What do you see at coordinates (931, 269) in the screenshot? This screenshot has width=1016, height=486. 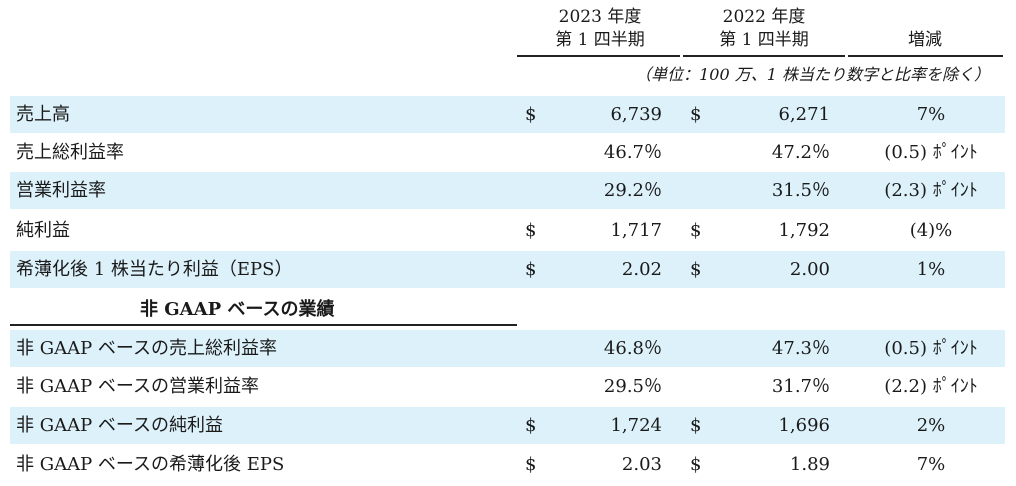 I see `change-value: 1%` at bounding box center [931, 269].